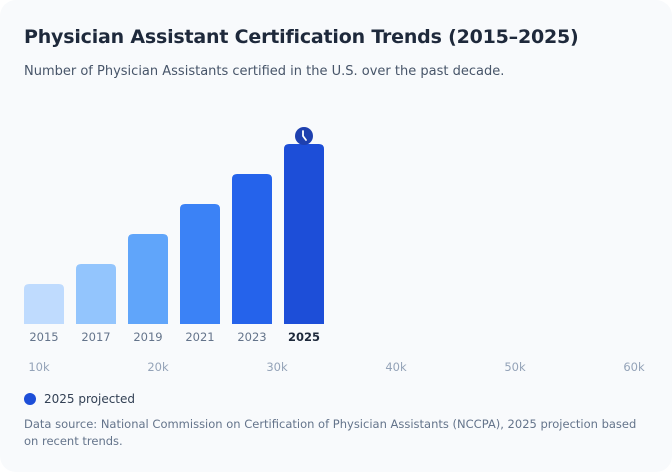  What do you see at coordinates (44, 304) in the screenshot?
I see `bar-2015` at bounding box center [44, 304].